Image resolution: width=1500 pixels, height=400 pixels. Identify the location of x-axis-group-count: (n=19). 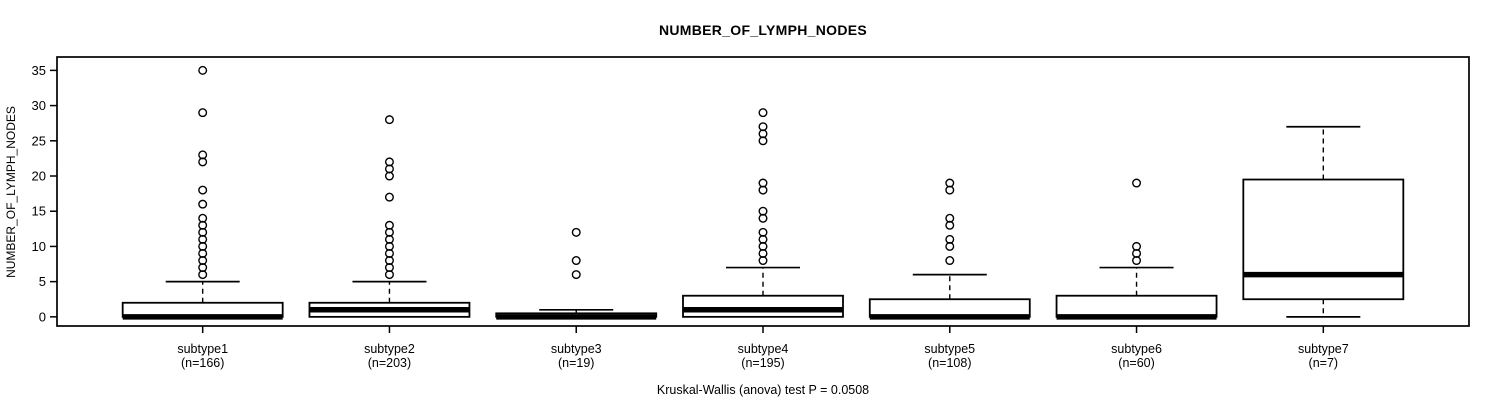
(576, 363).